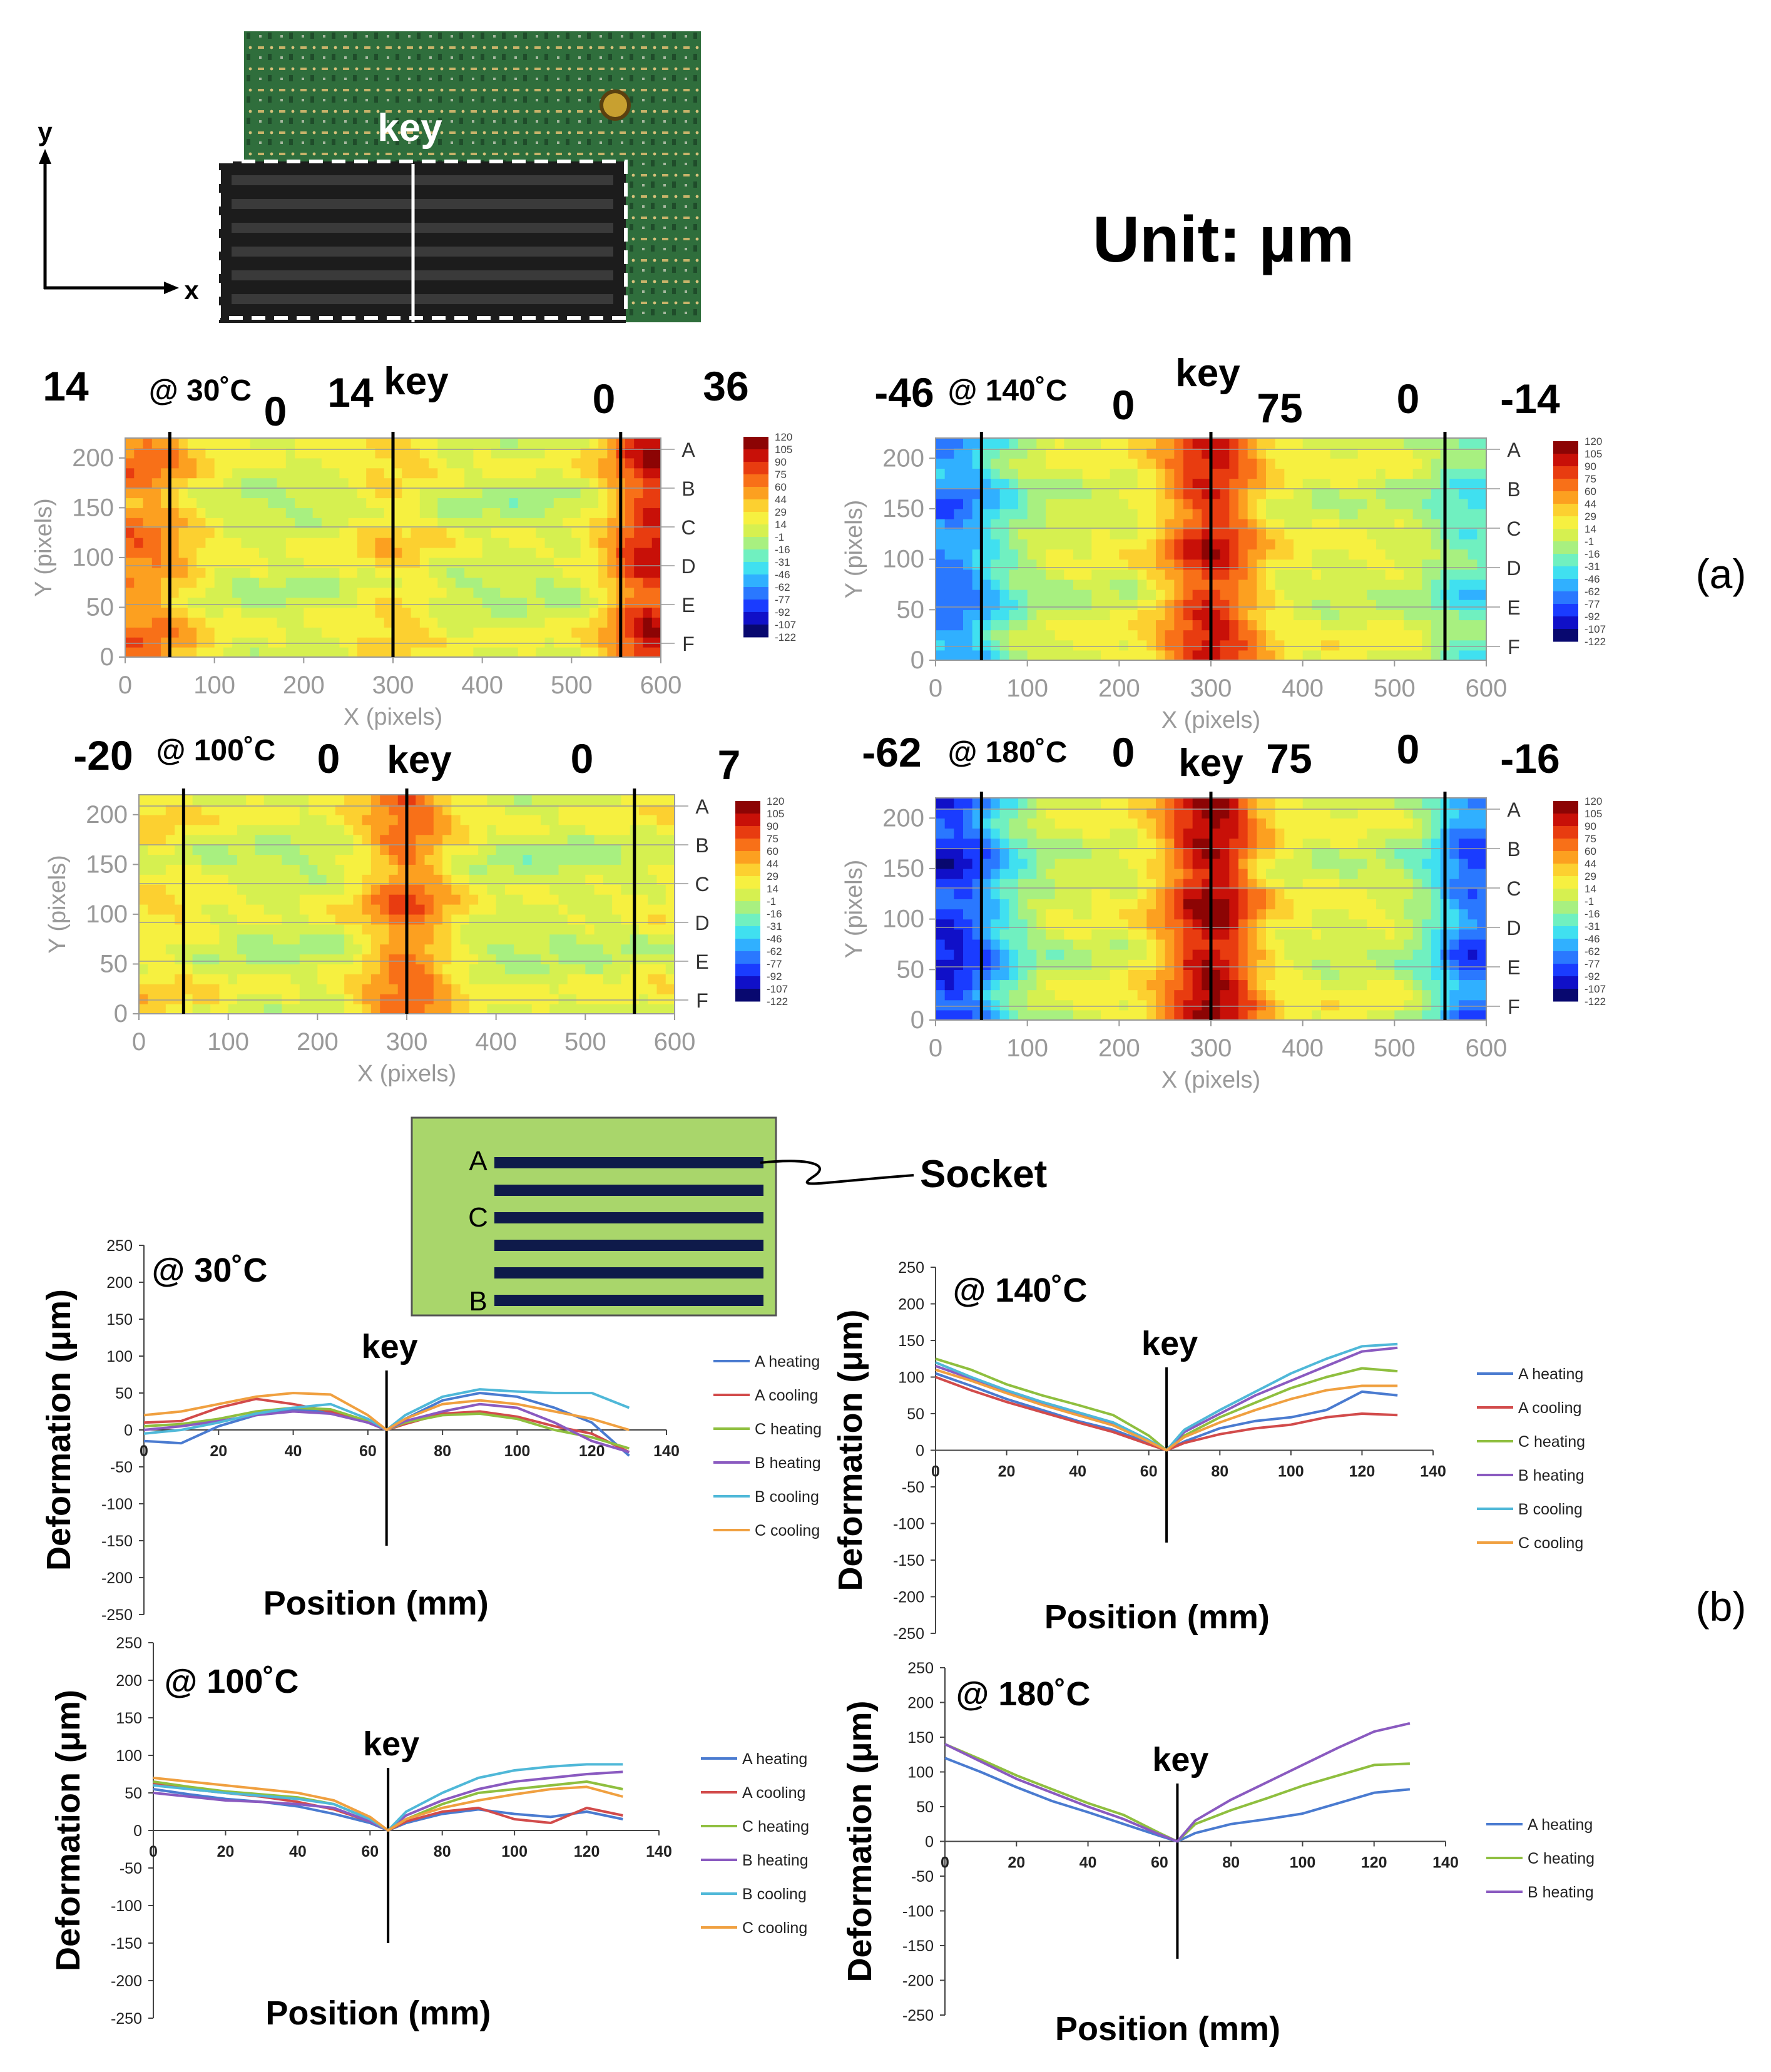 The height and width of the screenshot is (2072, 1771). What do you see at coordinates (328, 758) in the screenshot?
I see `heatmap-annotation-0: 0` at bounding box center [328, 758].